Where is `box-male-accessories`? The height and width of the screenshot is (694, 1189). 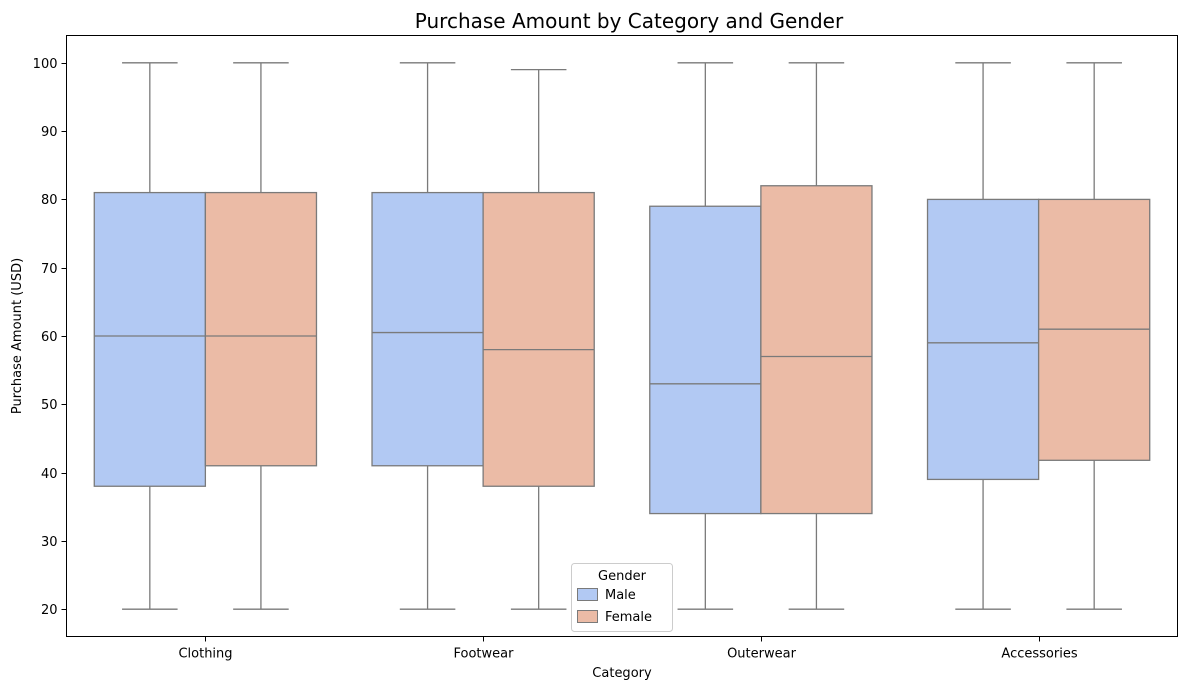
box-male-accessories is located at coordinates (983, 336).